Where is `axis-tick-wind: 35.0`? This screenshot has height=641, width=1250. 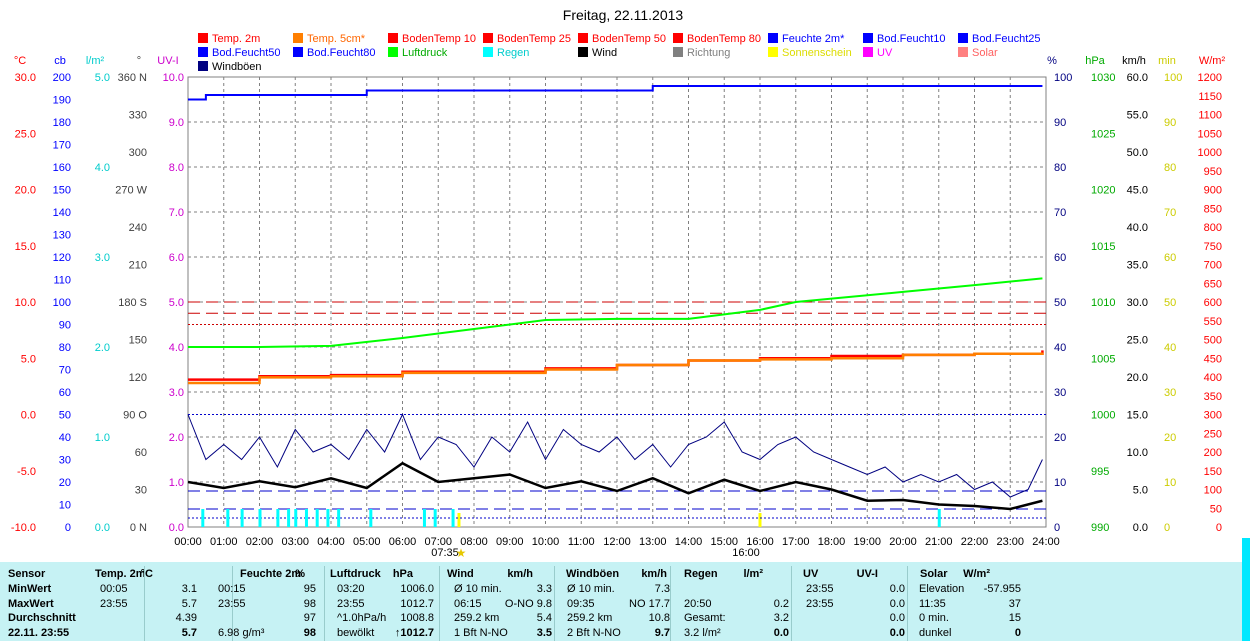
axis-tick-wind: 35.0 is located at coordinates (1137, 266).